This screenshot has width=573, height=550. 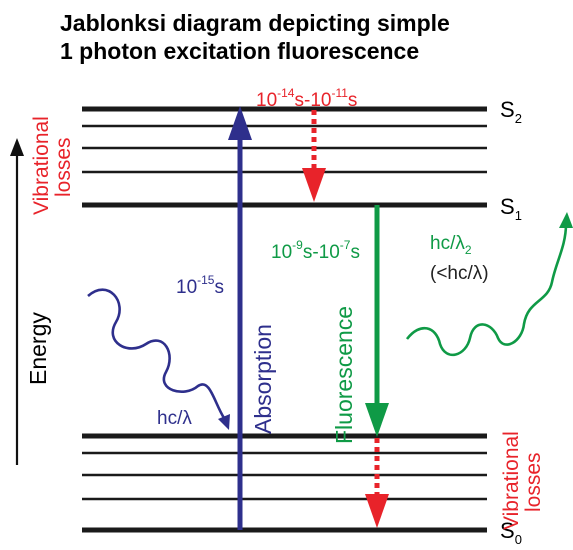 I want to click on vibrational-relaxation-s2-arrowhead, so click(x=314, y=185).